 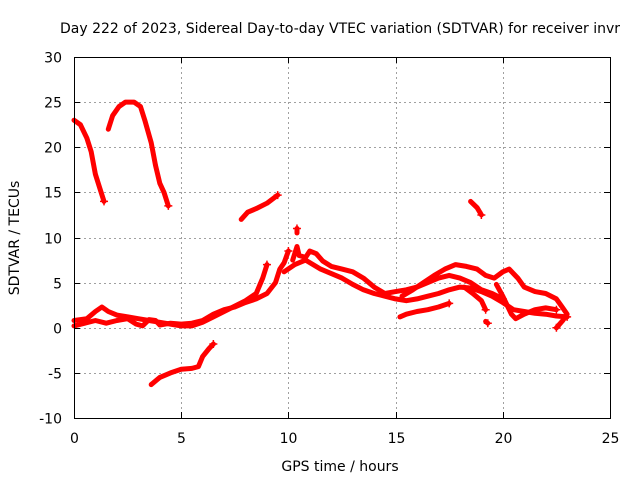 What do you see at coordinates (397, 439) in the screenshot?
I see `x-tick-label: 15` at bounding box center [397, 439].